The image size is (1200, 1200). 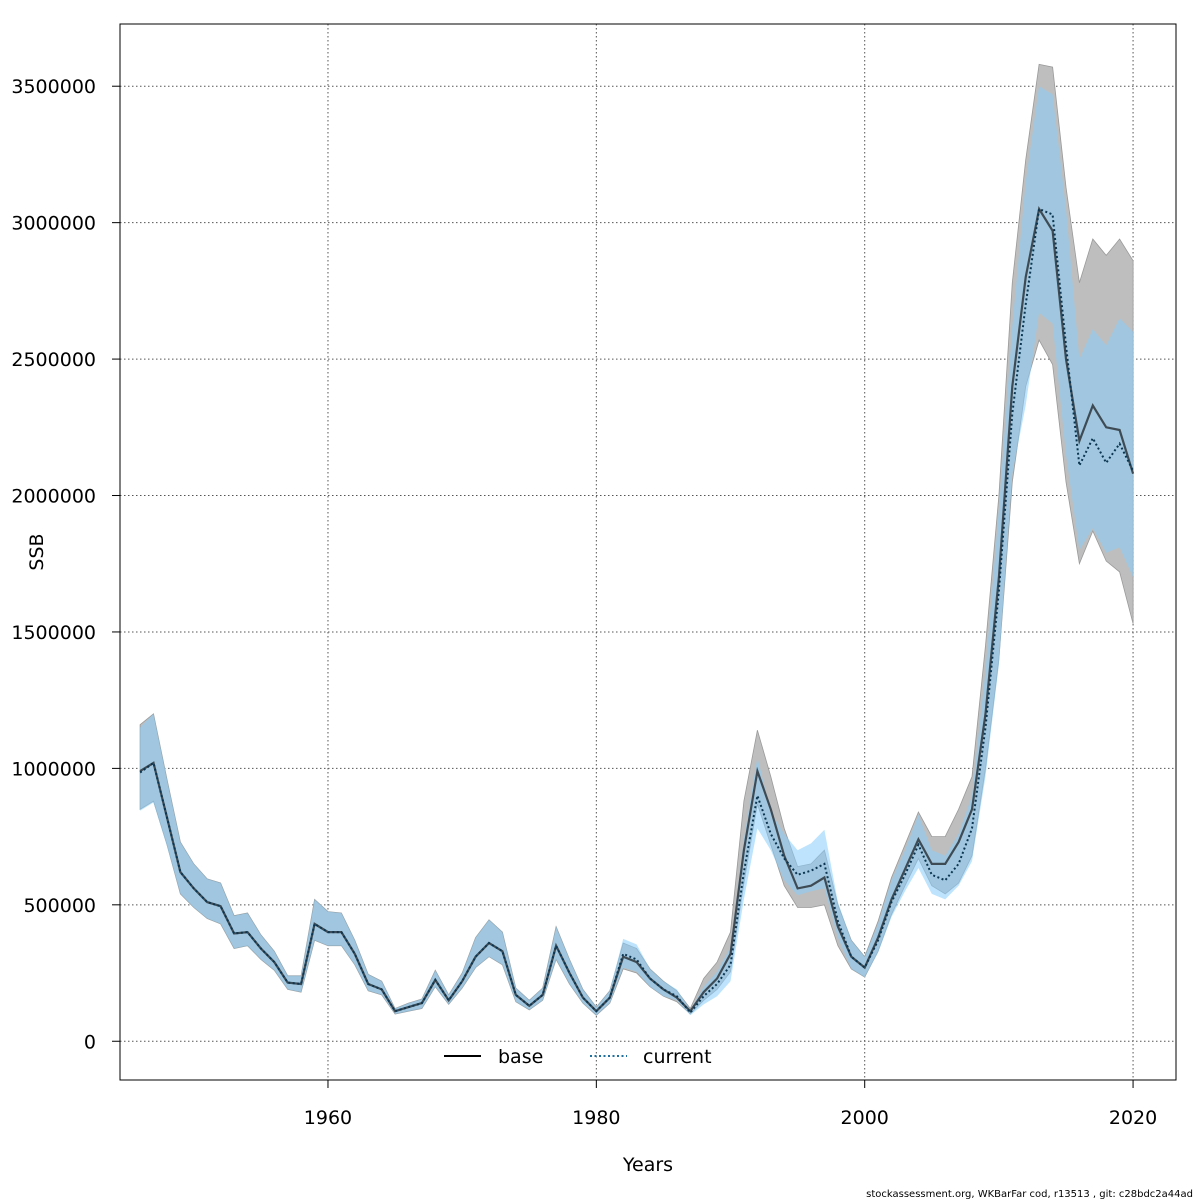 I want to click on x-tick-label: 1980, so click(x=596, y=1118).